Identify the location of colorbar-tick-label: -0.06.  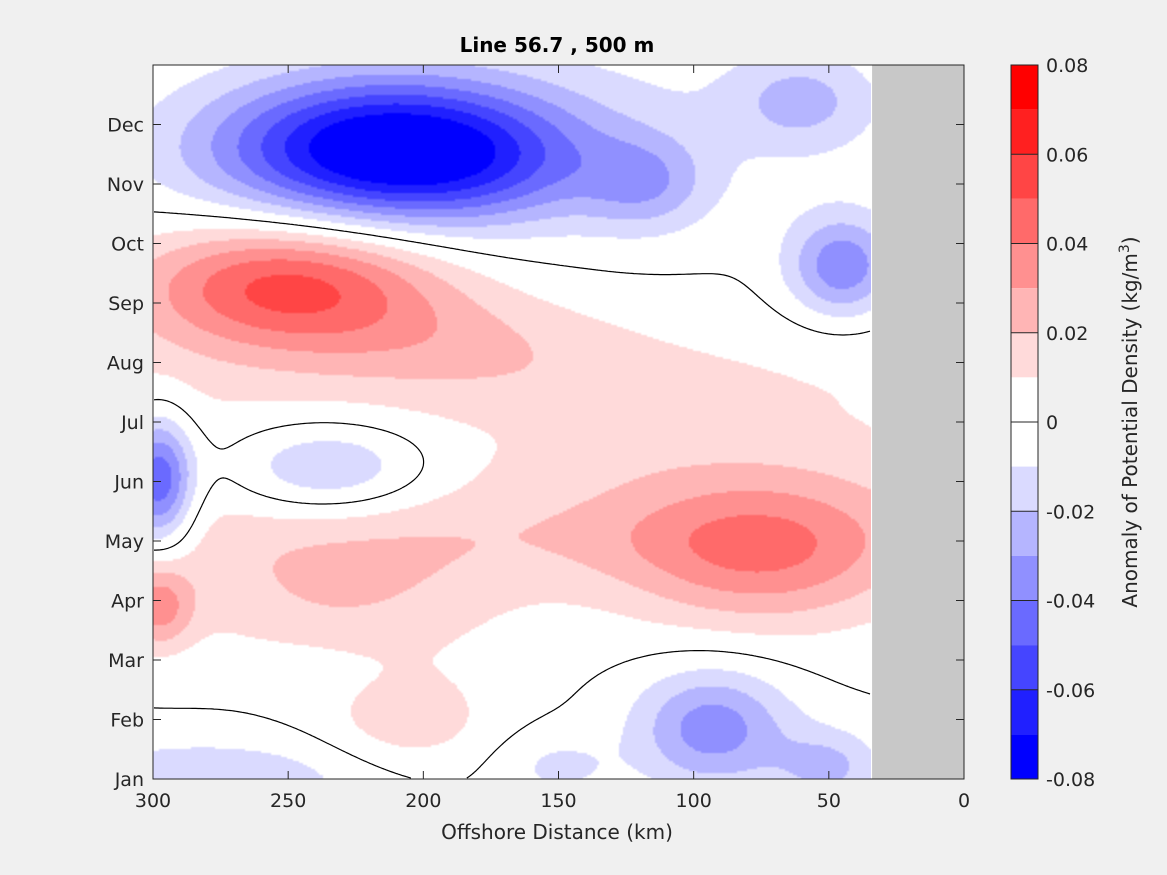
(1070, 691).